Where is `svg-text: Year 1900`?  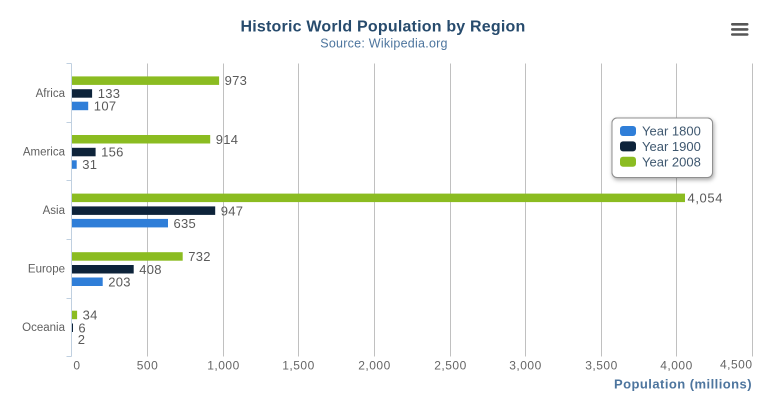 svg-text: Year 1900 is located at coordinates (671, 146).